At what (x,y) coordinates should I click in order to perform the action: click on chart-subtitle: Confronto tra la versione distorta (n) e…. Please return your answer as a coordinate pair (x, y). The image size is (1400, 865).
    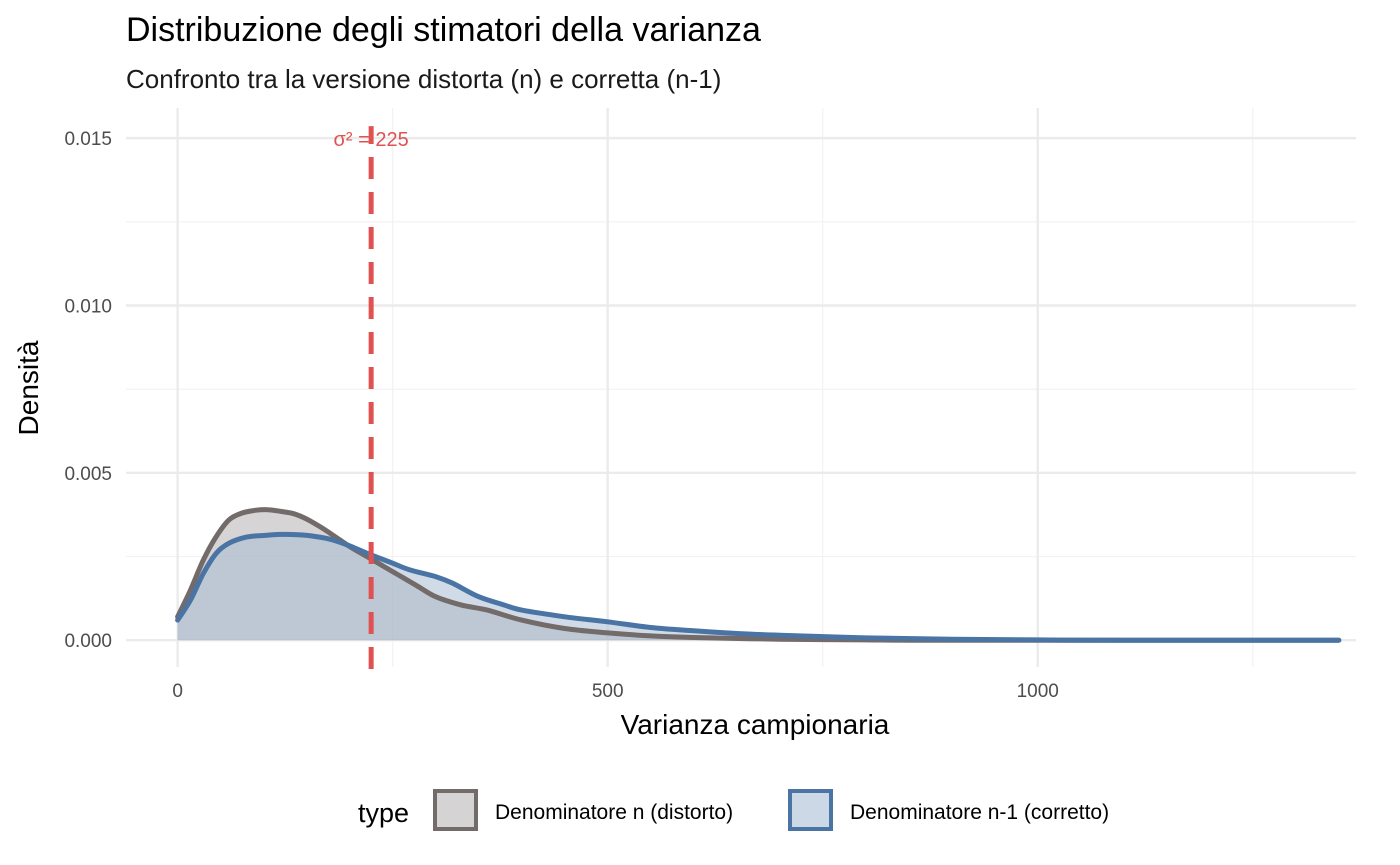
    Looking at the image, I should click on (423, 79).